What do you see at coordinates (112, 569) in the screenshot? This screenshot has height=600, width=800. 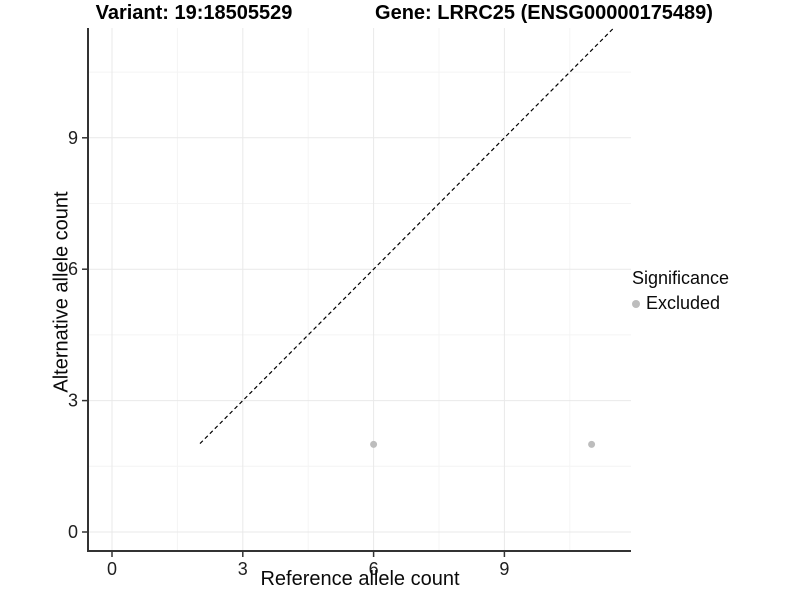 I see `x-tick-label: 0` at bounding box center [112, 569].